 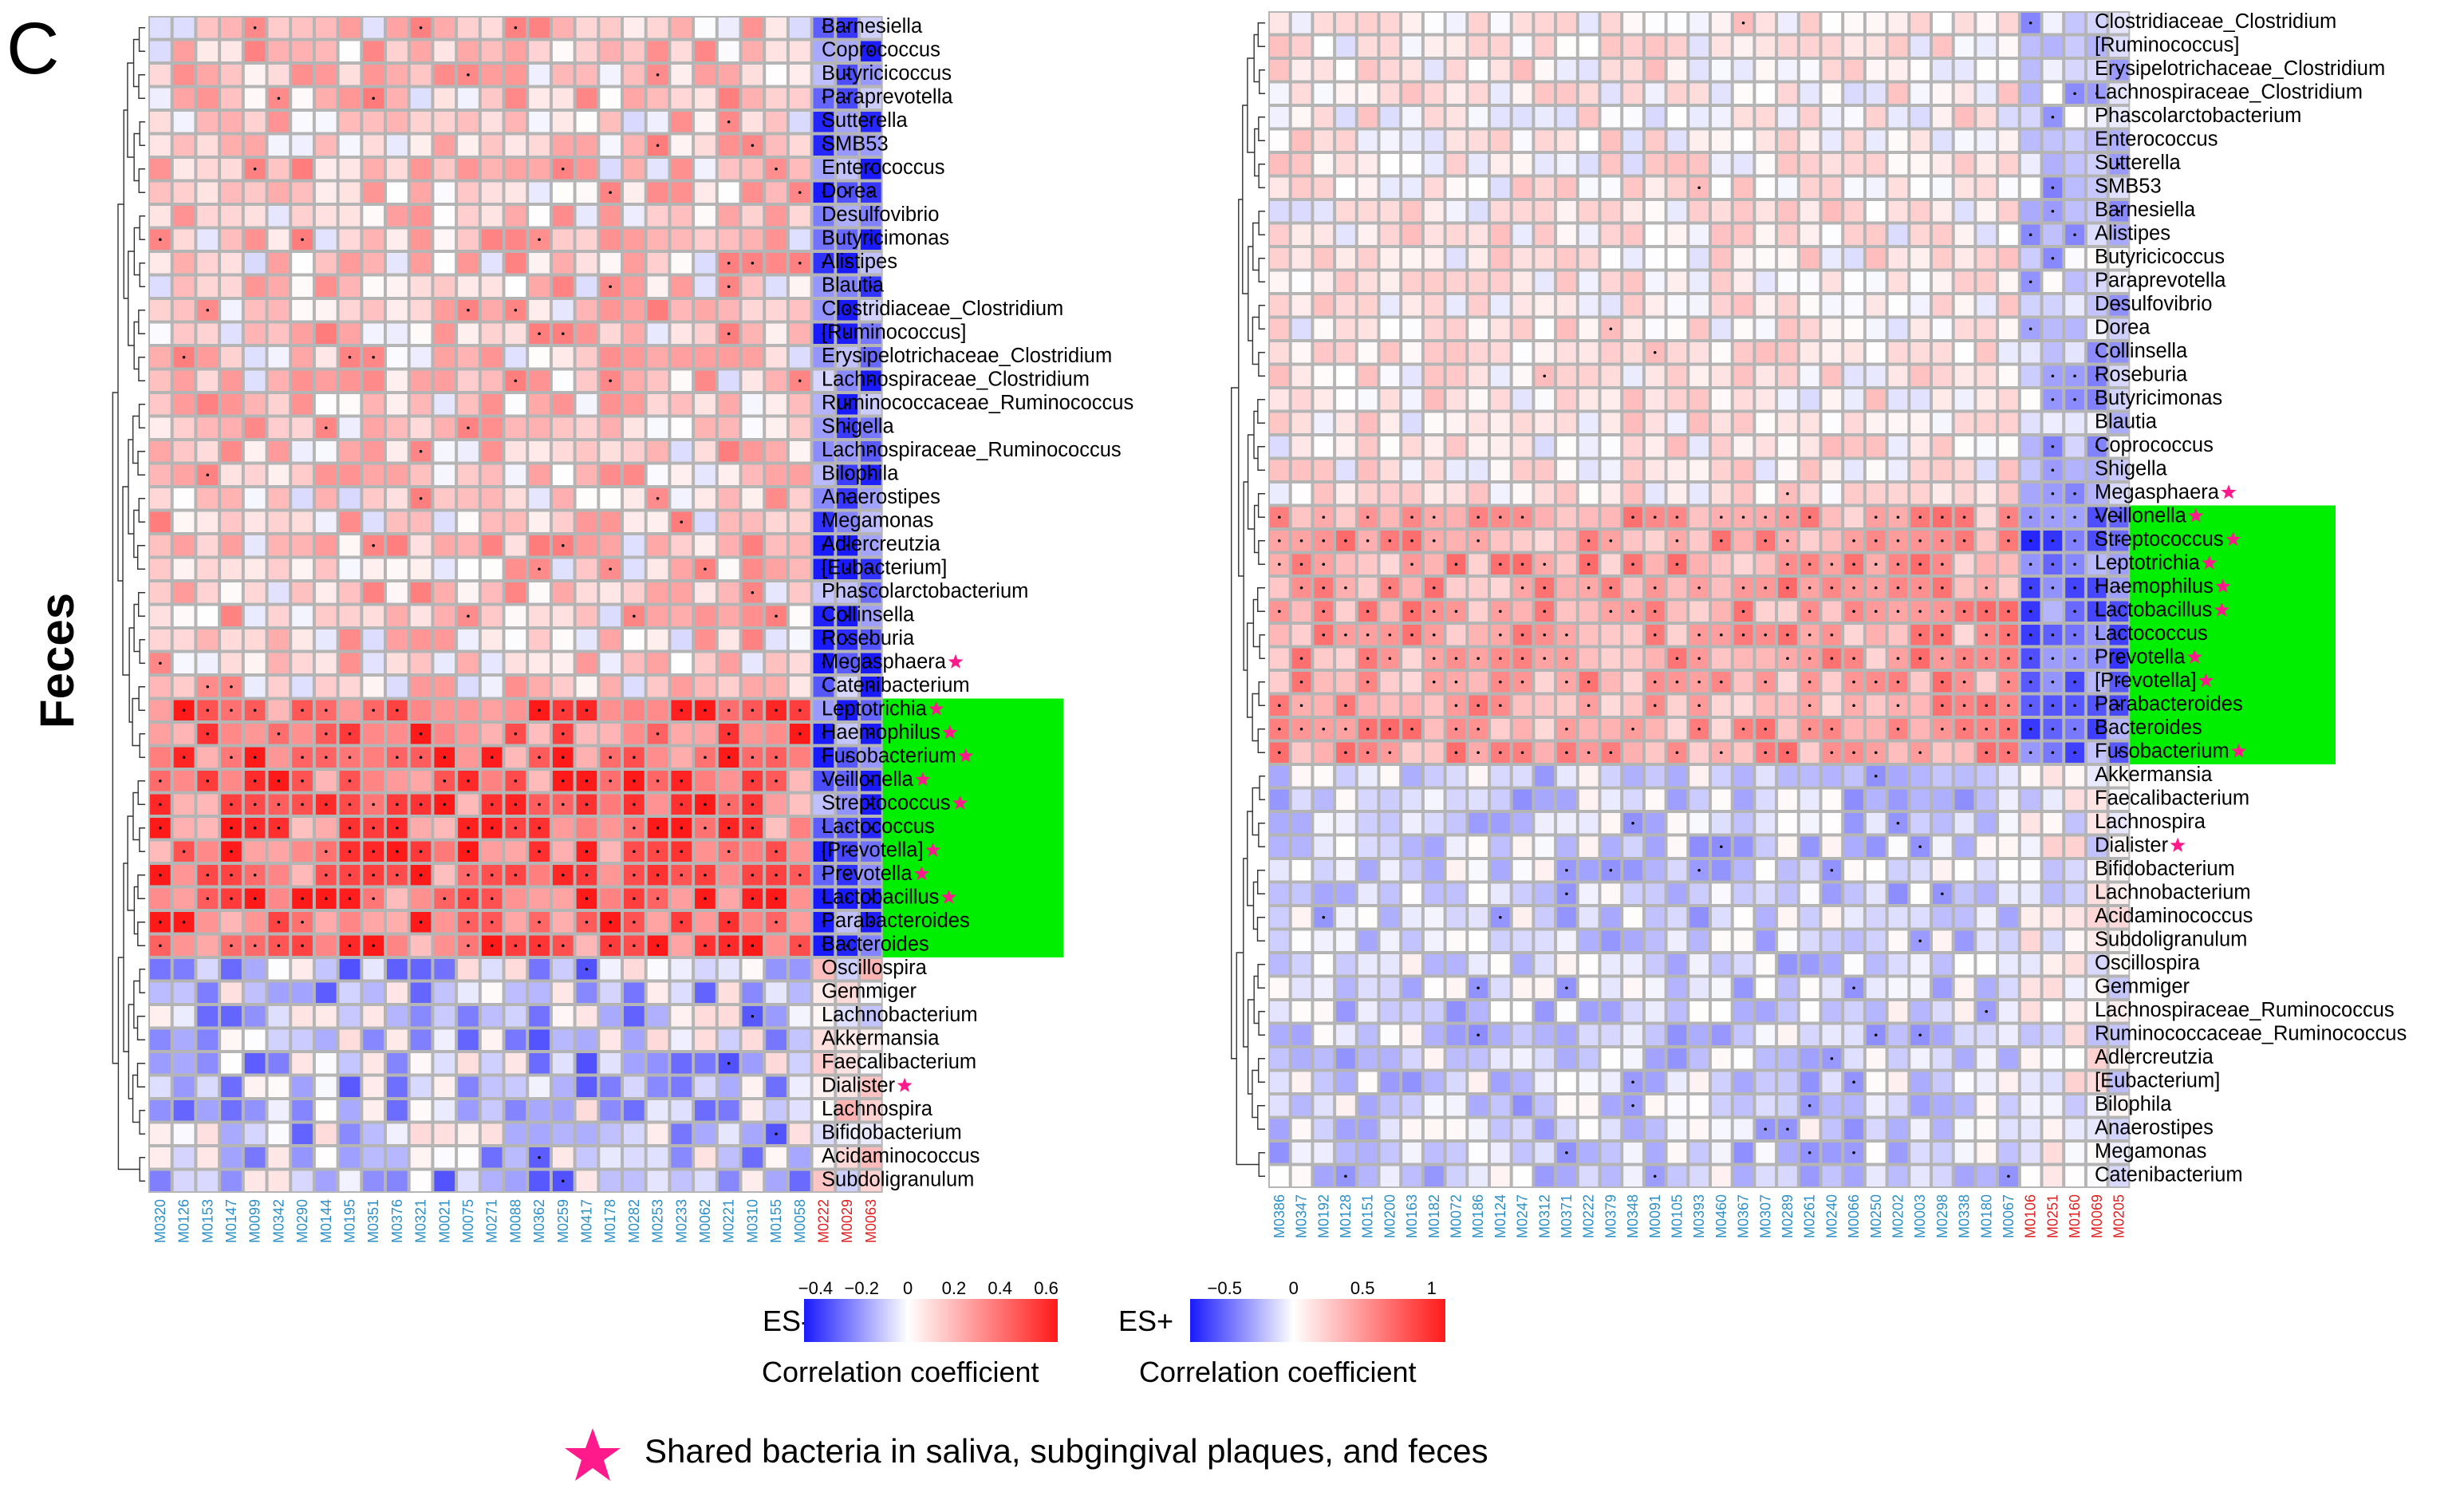 What do you see at coordinates (2215, 21) in the screenshot?
I see `row-label: Clostridiaceae_Clostridium` at bounding box center [2215, 21].